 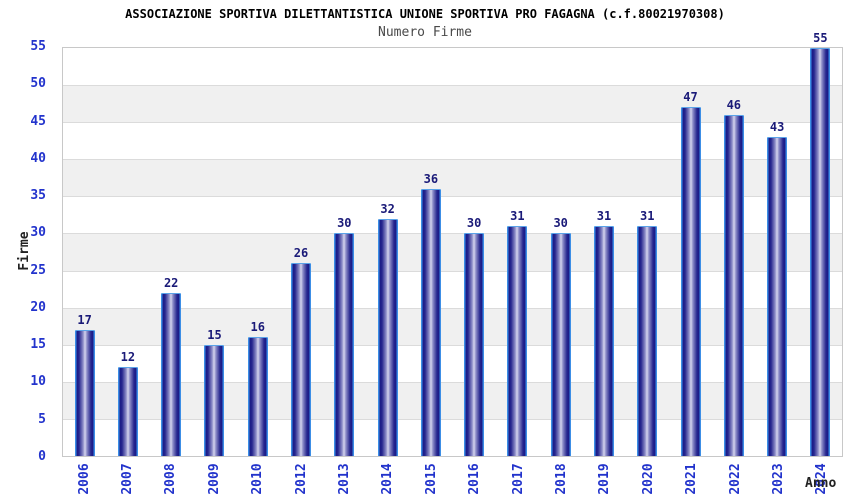 I want to click on bar-2022, so click(x=733, y=285).